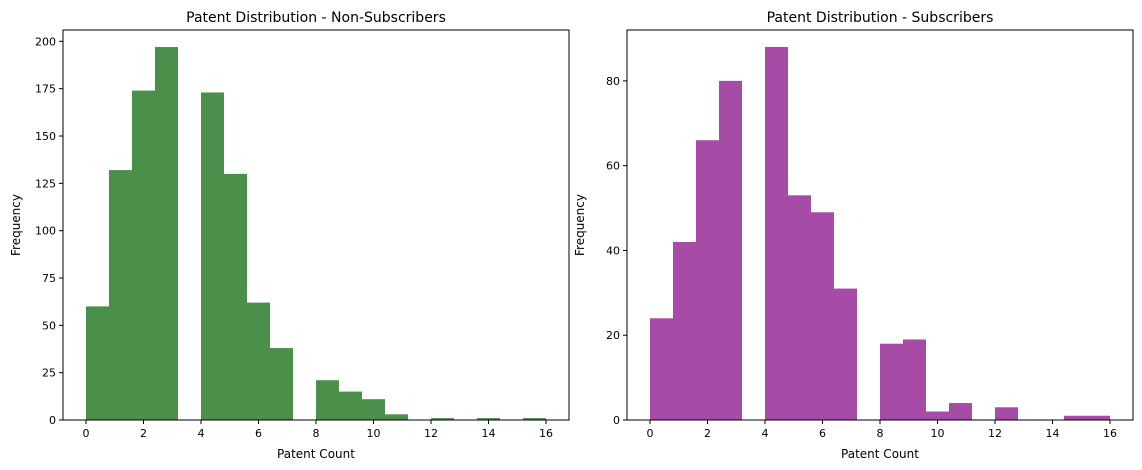 This screenshot has height=470, width=1142. I want to click on y-tick-label: 175, so click(45, 89).